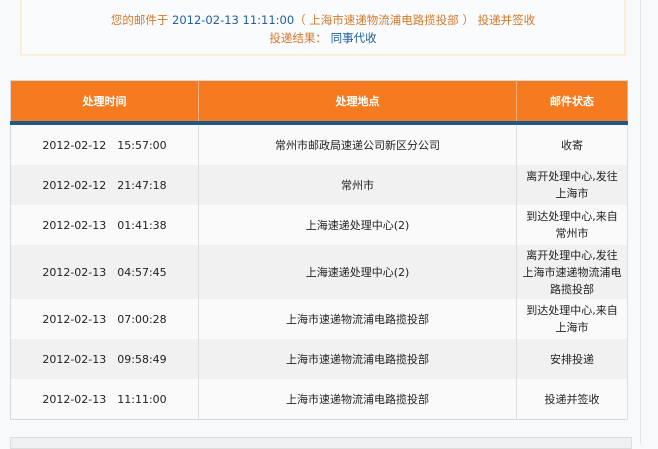 Image resolution: width=658 pixels, height=449 pixels. Describe the element at coordinates (572, 102) in the screenshot. I see `header-status: 邮件状态` at that location.